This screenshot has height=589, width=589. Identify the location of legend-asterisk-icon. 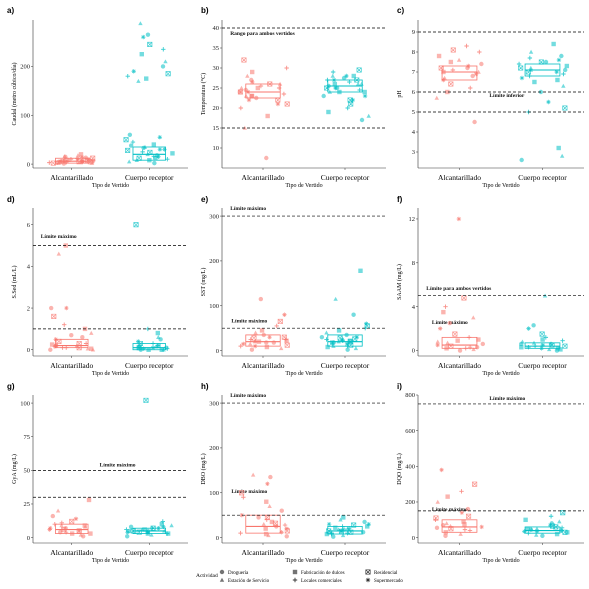
(368, 580).